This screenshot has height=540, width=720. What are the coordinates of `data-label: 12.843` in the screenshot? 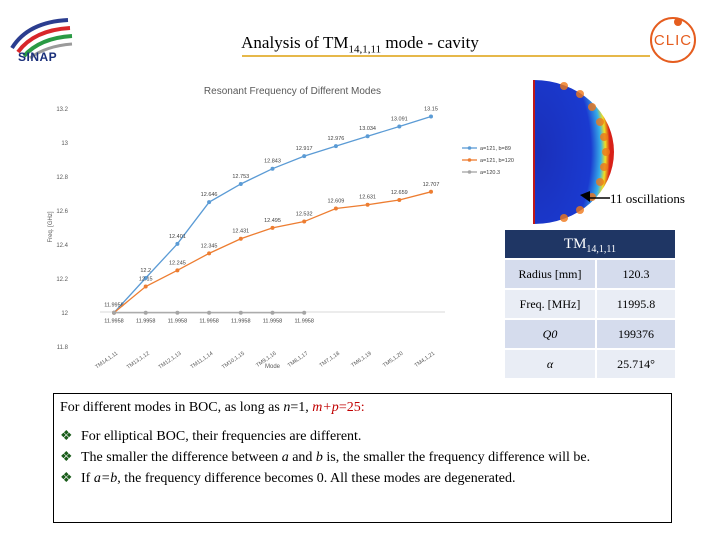 It's located at (272, 162).